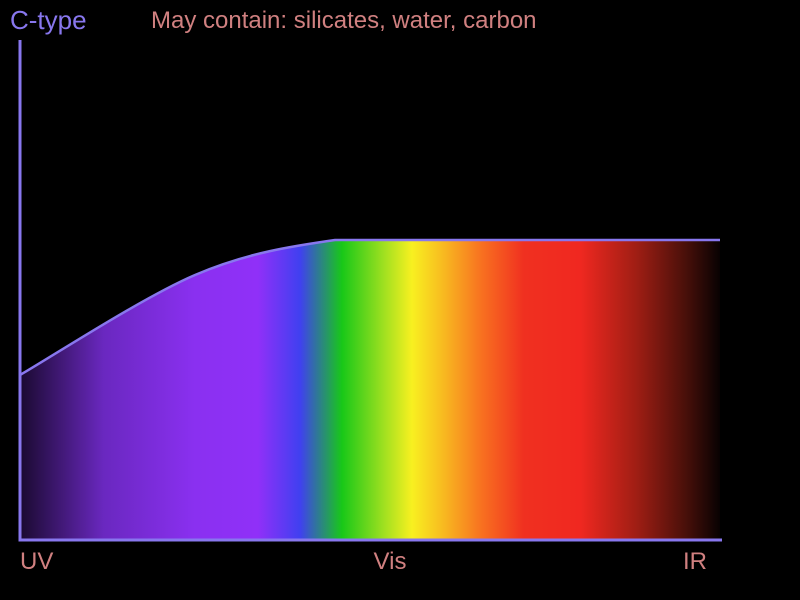 Image resolution: width=800 pixels, height=600 pixels. Describe the element at coordinates (36, 561) in the screenshot. I see `x-tick-label-uv: UV` at that location.